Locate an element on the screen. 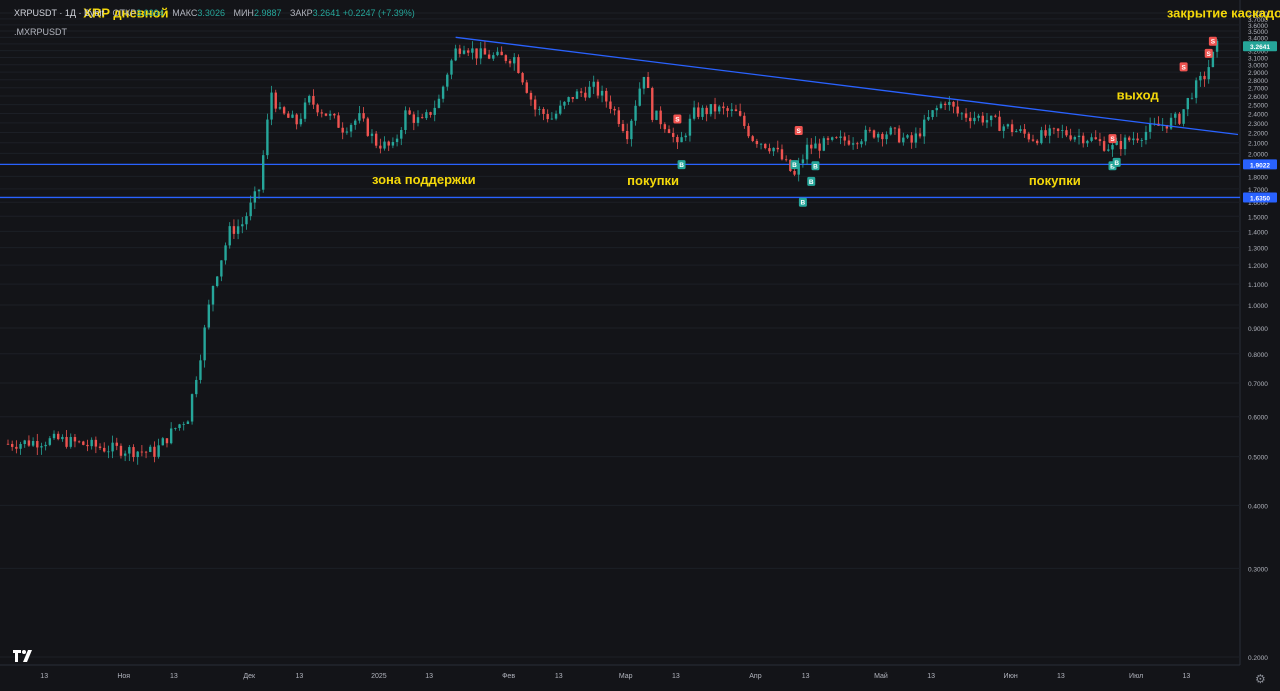 Image resolution: width=1280 pixels, height=691 pixels. symbol-line: XRPUSDT · 1Д · Bybit is located at coordinates (59, 13).